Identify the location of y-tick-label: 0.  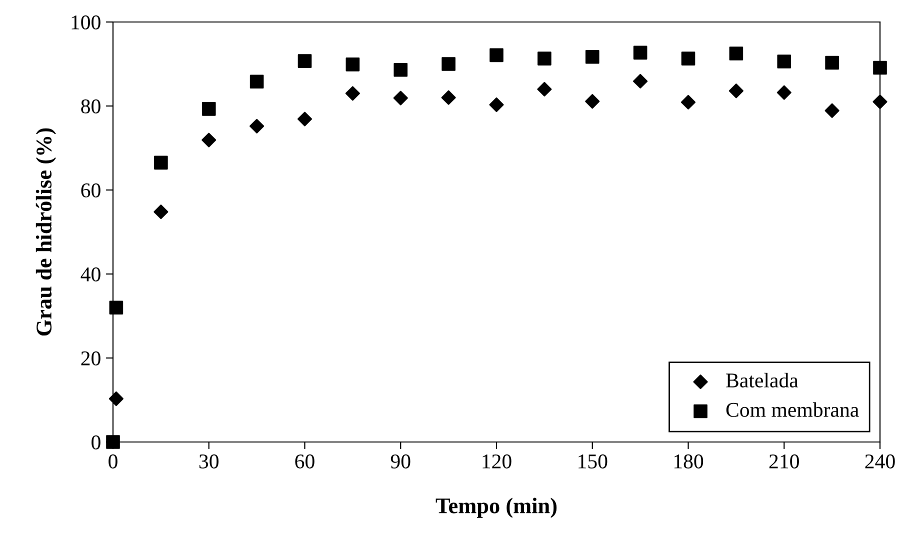
(96, 442).